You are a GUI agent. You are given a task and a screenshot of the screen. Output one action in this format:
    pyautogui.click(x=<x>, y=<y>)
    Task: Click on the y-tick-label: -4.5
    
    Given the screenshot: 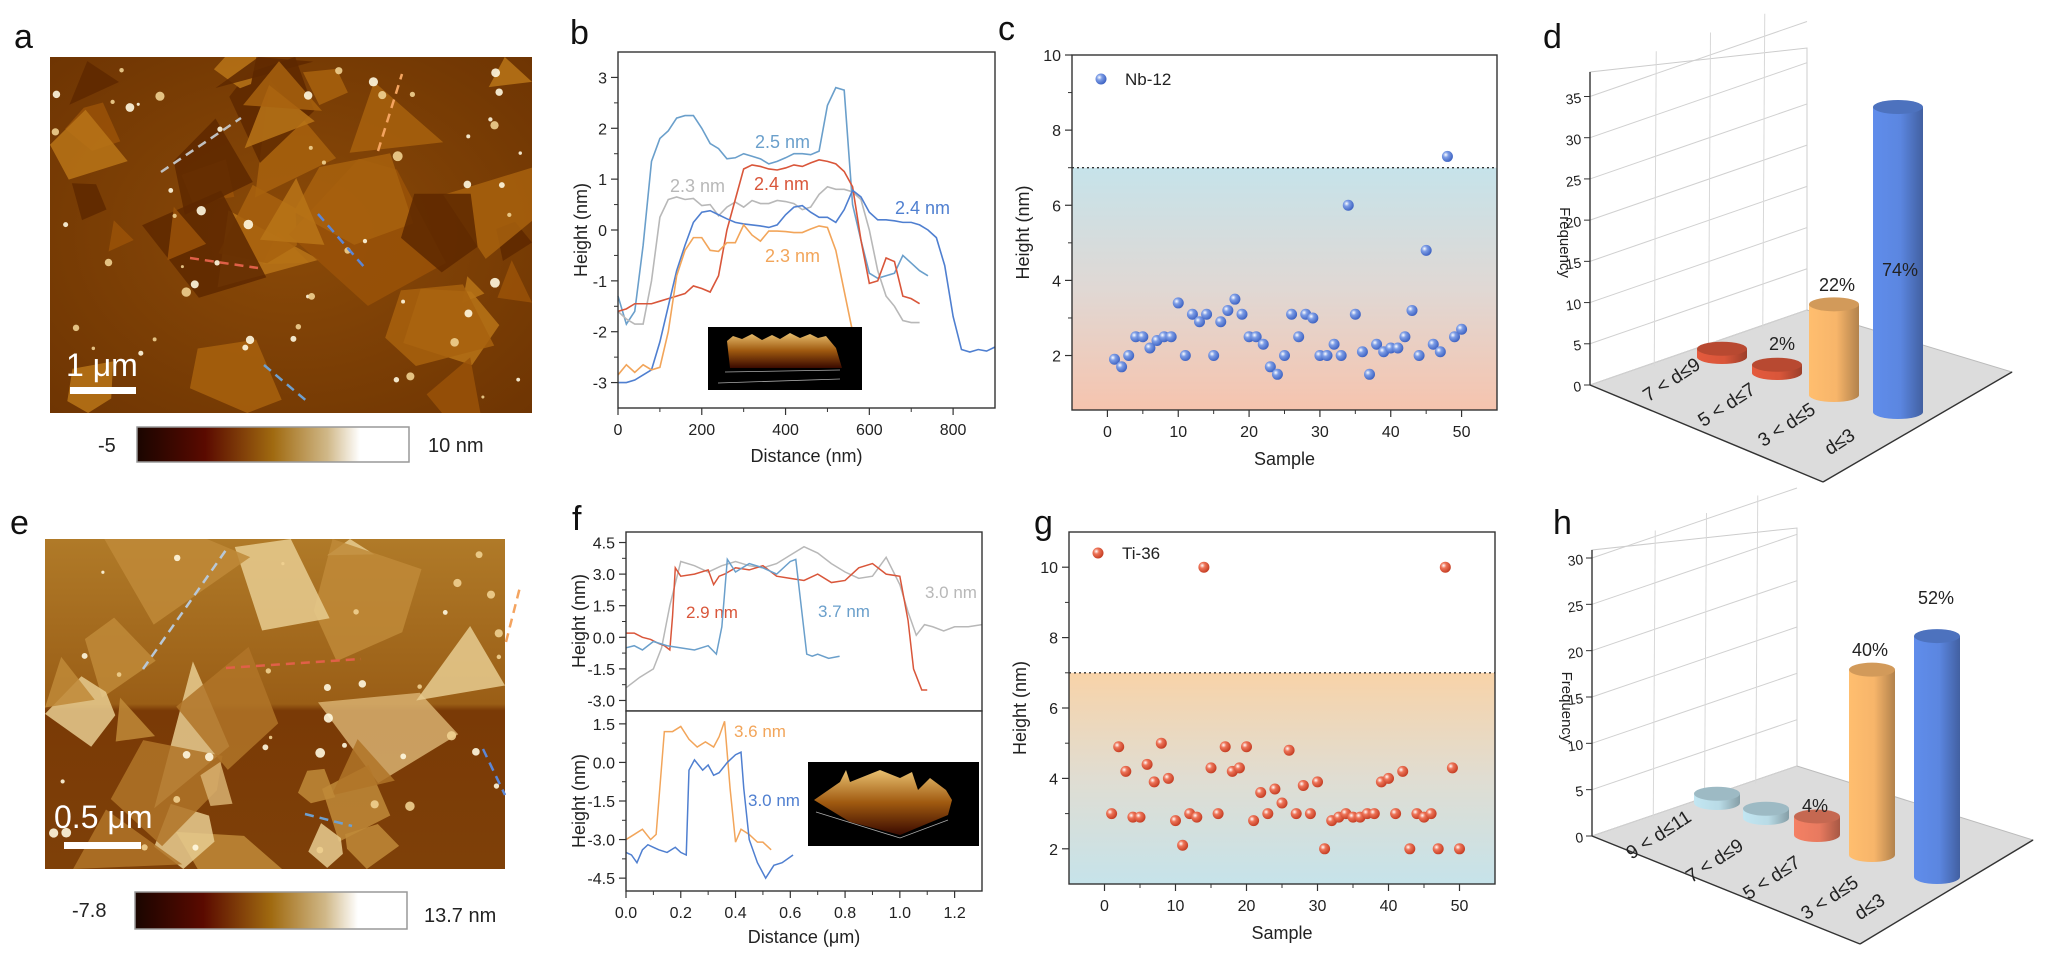 What is the action you would take?
    pyautogui.click(x=601, y=879)
    